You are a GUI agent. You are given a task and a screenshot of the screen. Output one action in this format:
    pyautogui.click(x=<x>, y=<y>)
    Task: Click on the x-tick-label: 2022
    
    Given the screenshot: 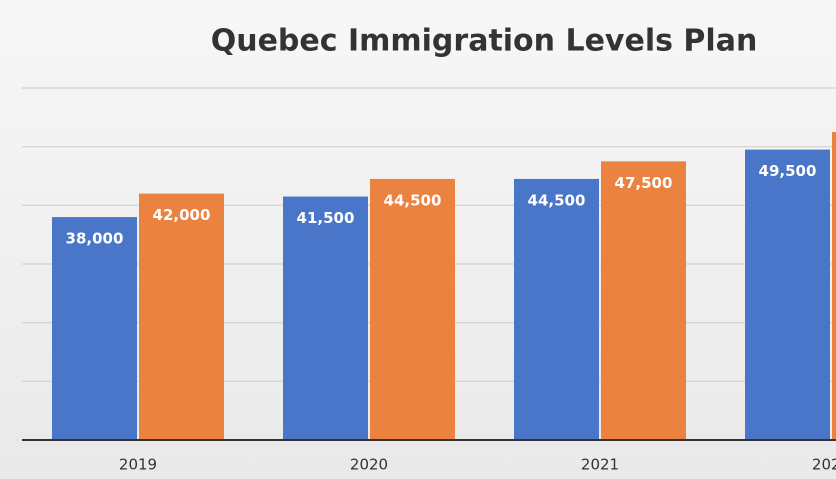 What is the action you would take?
    pyautogui.click(x=824, y=465)
    